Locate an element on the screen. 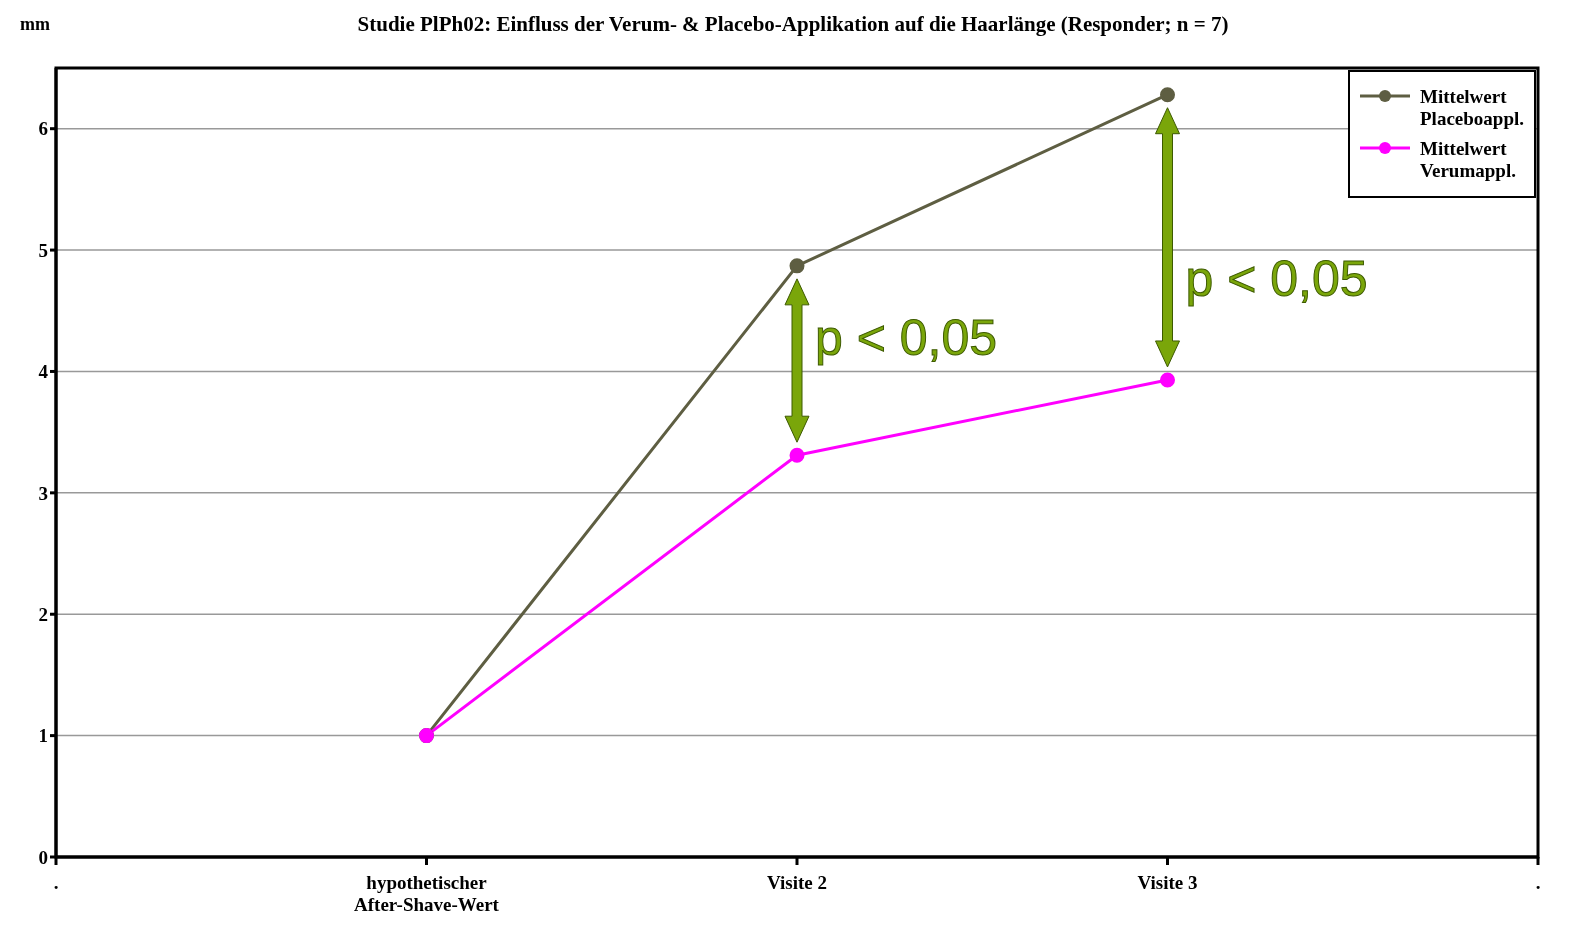  y-axis-title: mm is located at coordinates (35, 24).